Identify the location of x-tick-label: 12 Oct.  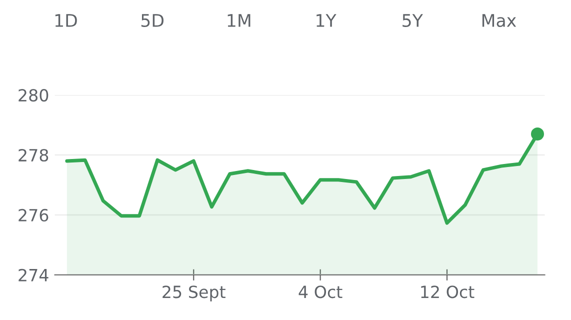
(447, 292).